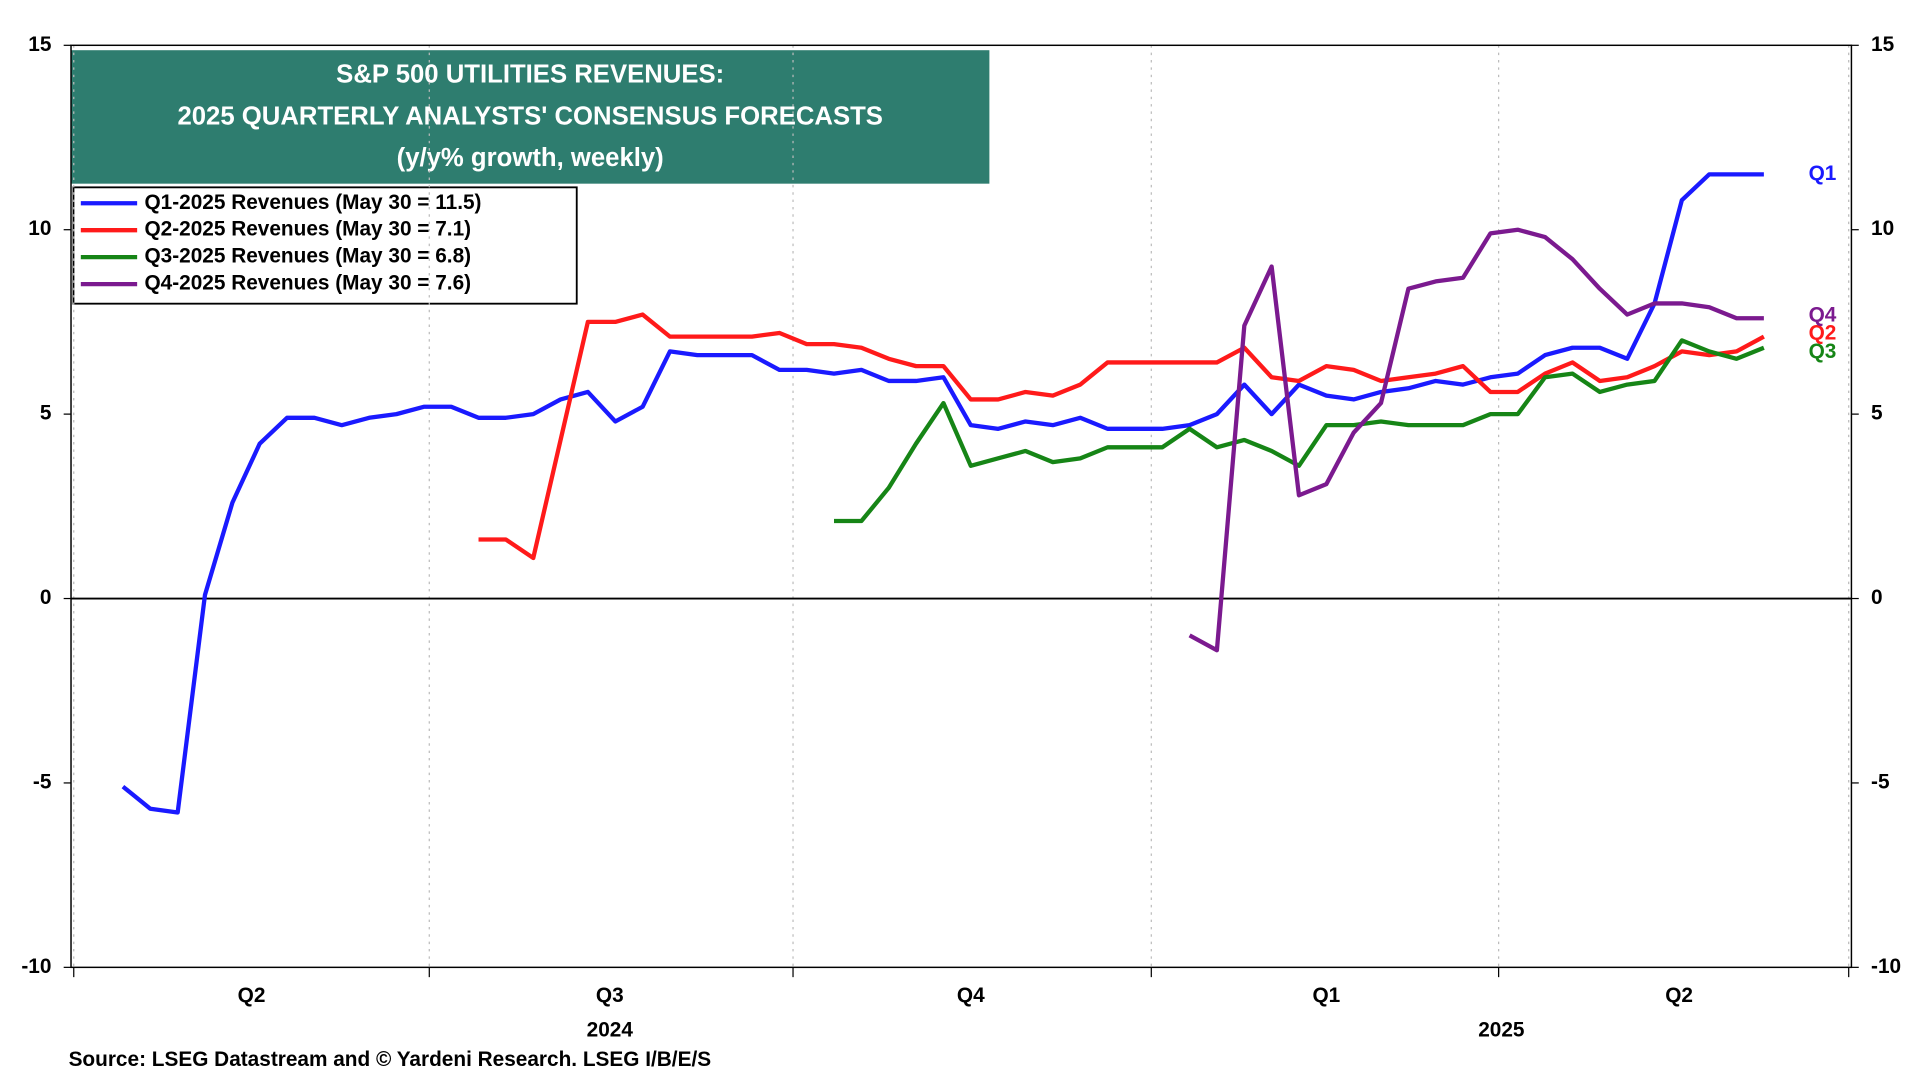 The height and width of the screenshot is (1080, 1920). Describe the element at coordinates (971, 995) in the screenshot. I see `x-tick-label: Q4` at that location.